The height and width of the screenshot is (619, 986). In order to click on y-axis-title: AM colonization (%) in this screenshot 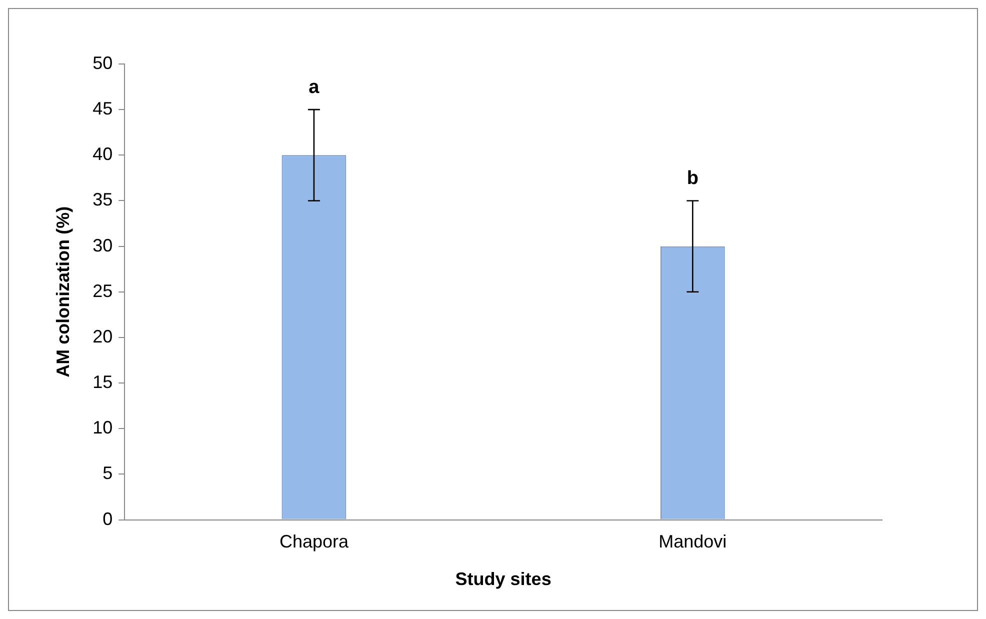, I will do `click(62, 292)`.